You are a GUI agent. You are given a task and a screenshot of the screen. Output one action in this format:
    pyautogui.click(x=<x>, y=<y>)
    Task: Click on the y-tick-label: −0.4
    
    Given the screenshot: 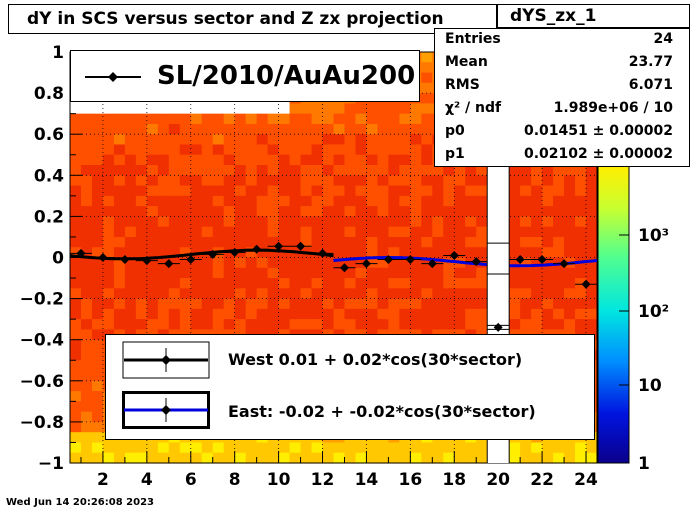 What is the action you would take?
    pyautogui.click(x=42, y=341)
    